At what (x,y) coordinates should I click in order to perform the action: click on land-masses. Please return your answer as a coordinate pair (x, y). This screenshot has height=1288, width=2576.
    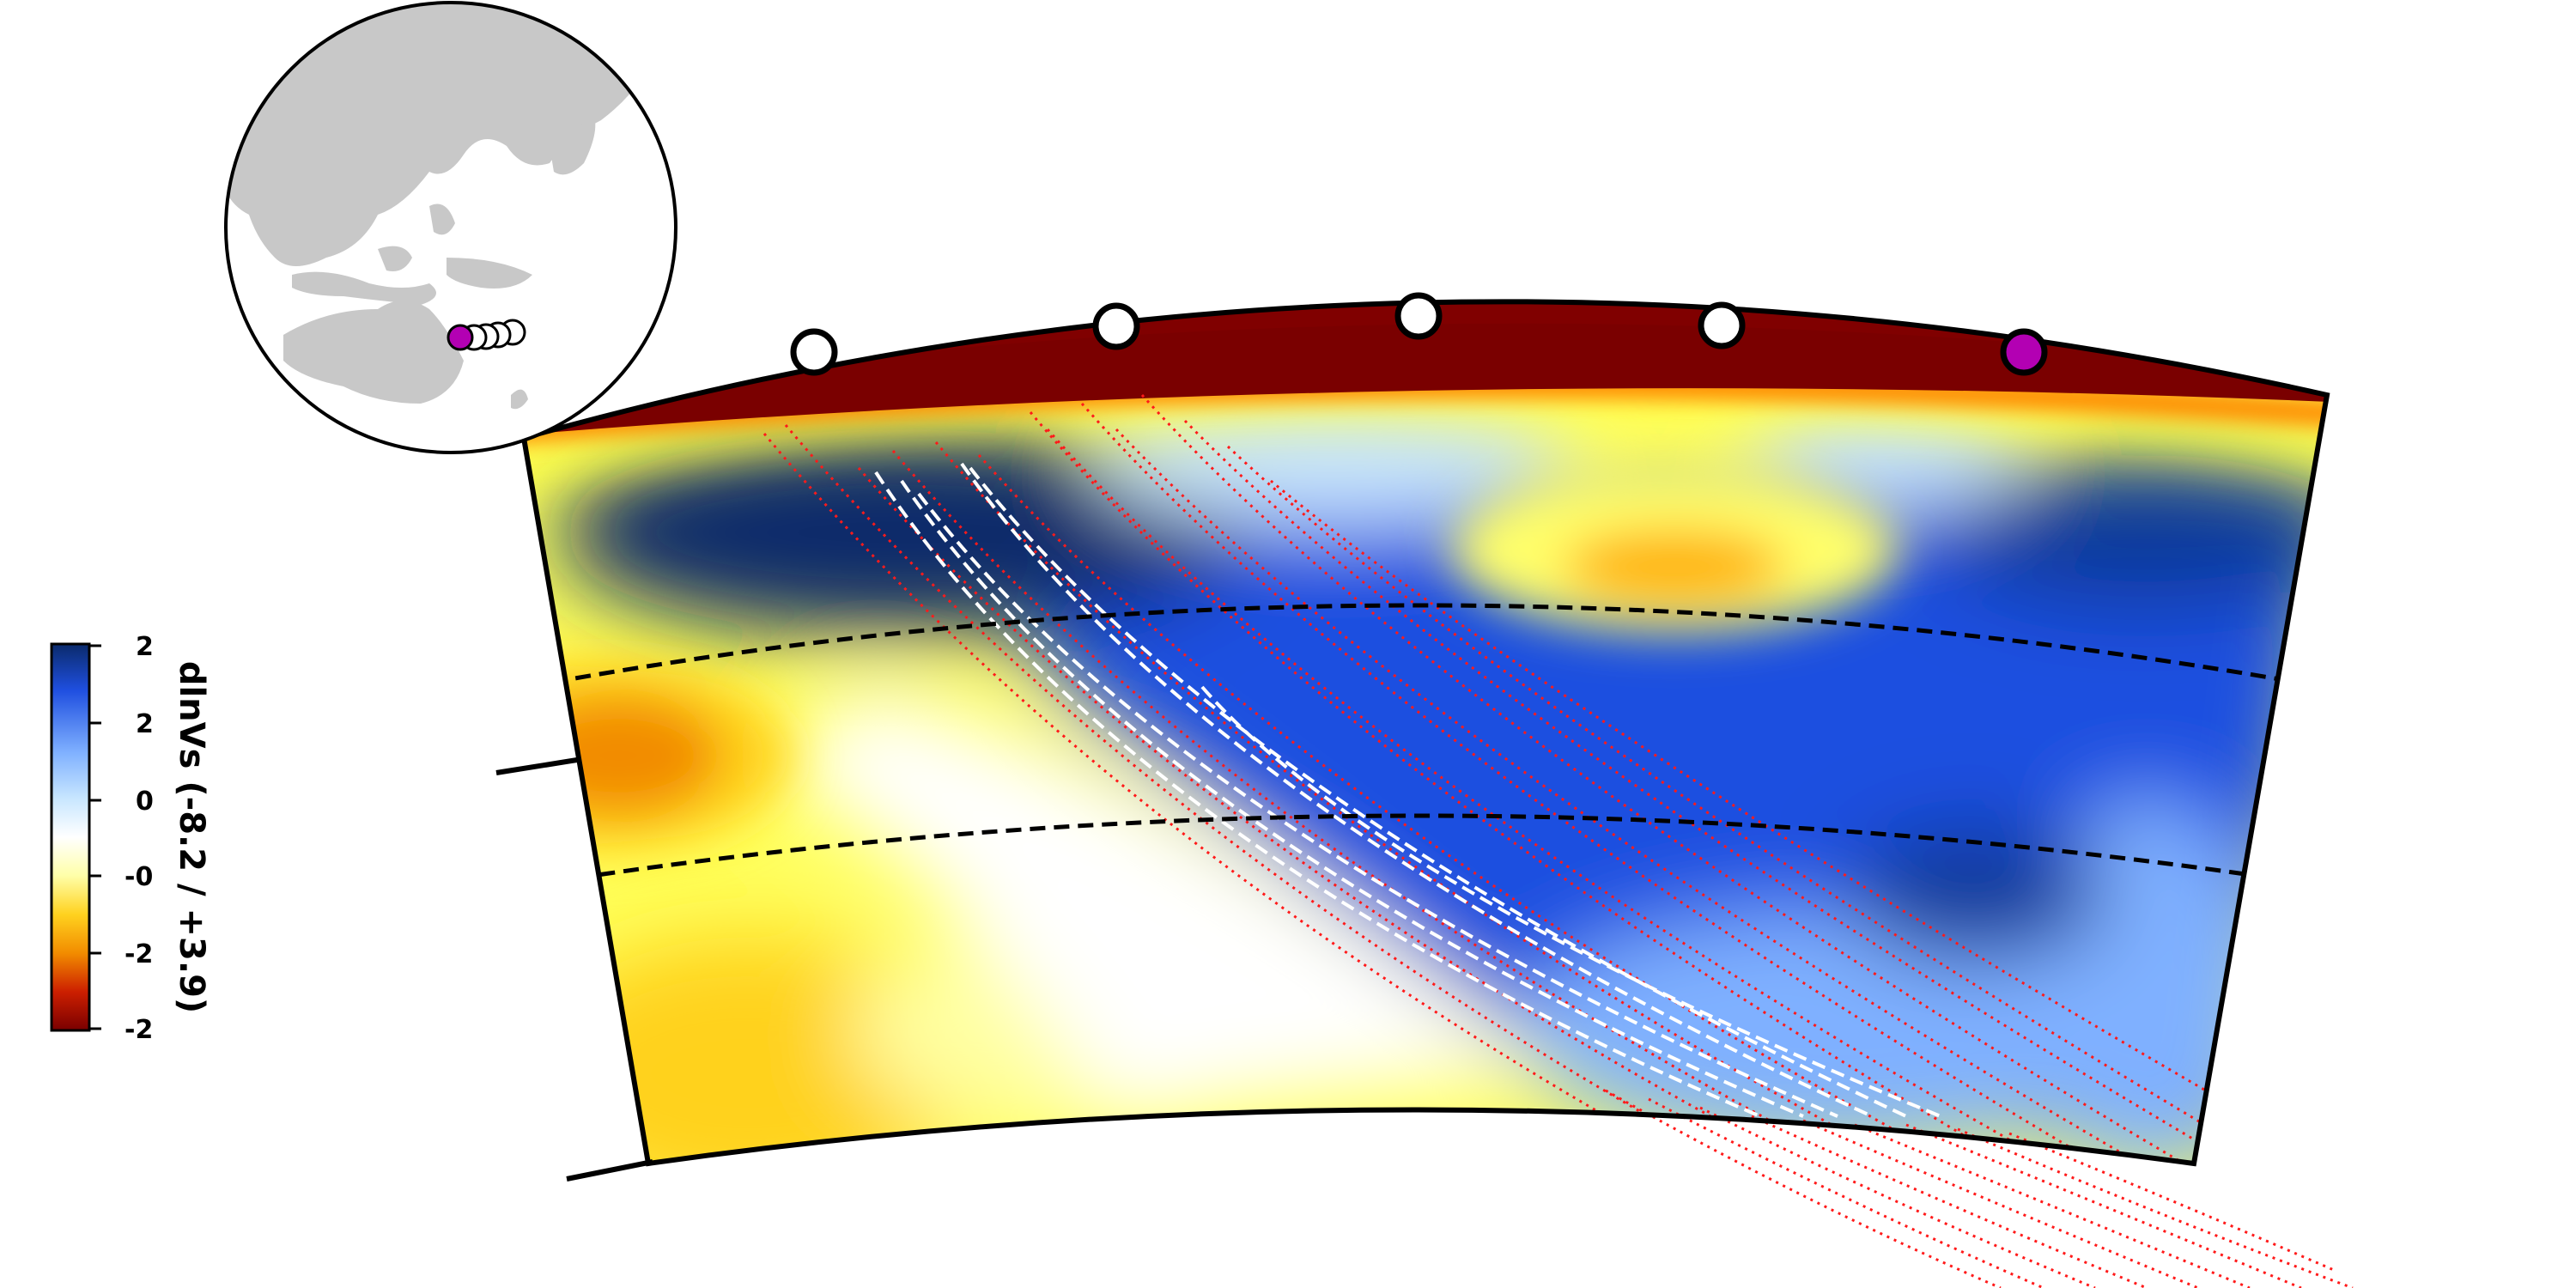
    Looking at the image, I should click on (451, 228).